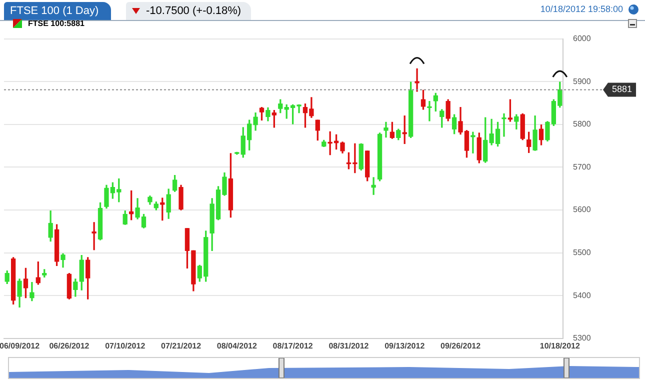  I want to click on y-tick-label: 5500, so click(582, 253).